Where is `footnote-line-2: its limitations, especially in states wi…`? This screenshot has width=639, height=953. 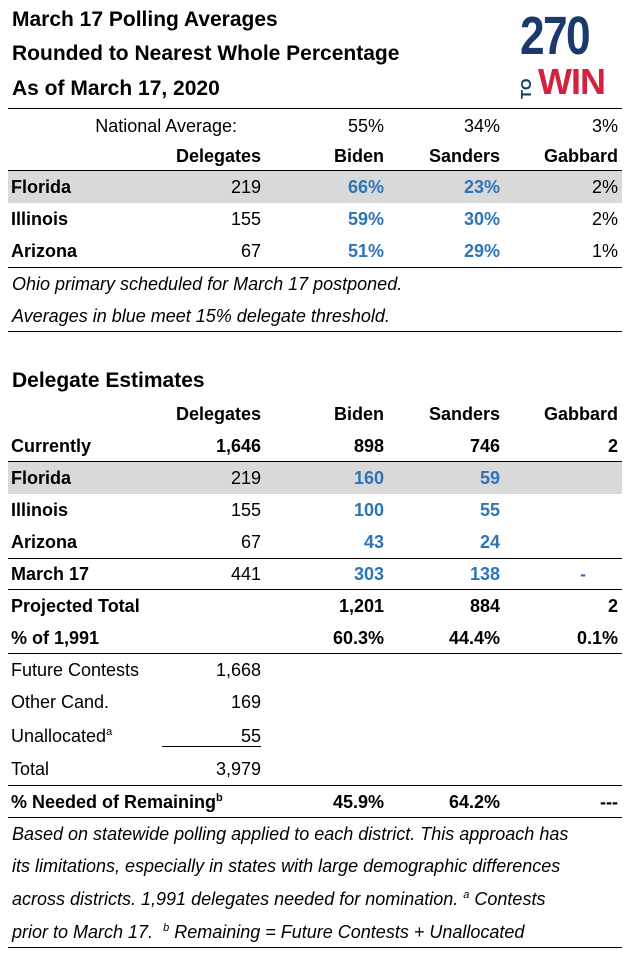
footnote-line-2: its limitations, especially in states wi… is located at coordinates (286, 866).